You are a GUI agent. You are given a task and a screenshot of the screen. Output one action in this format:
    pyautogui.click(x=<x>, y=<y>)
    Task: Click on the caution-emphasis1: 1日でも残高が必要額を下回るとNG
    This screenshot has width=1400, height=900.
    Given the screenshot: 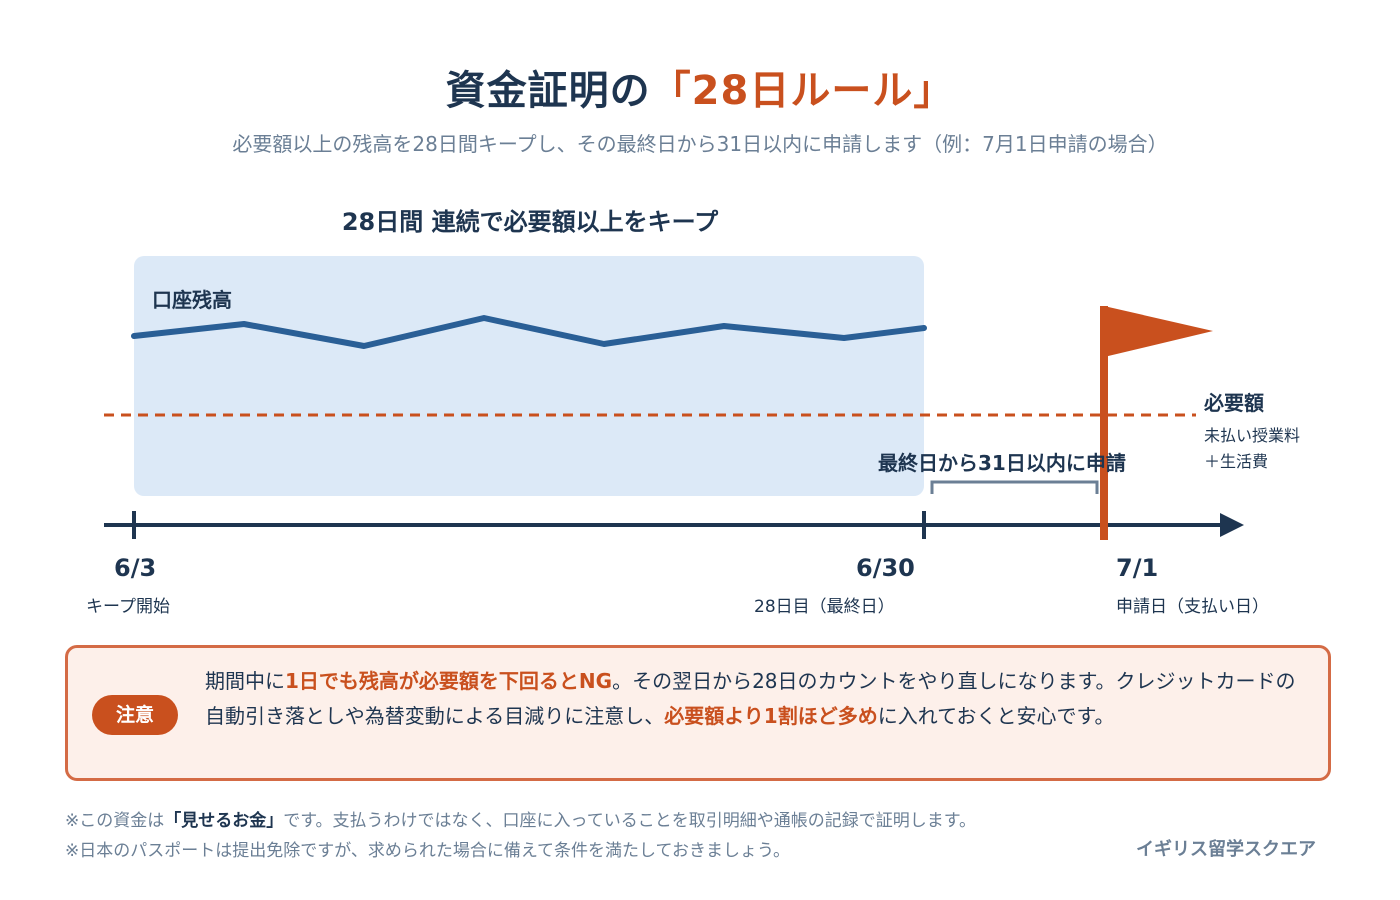 What is the action you would take?
    pyautogui.click(x=449, y=681)
    